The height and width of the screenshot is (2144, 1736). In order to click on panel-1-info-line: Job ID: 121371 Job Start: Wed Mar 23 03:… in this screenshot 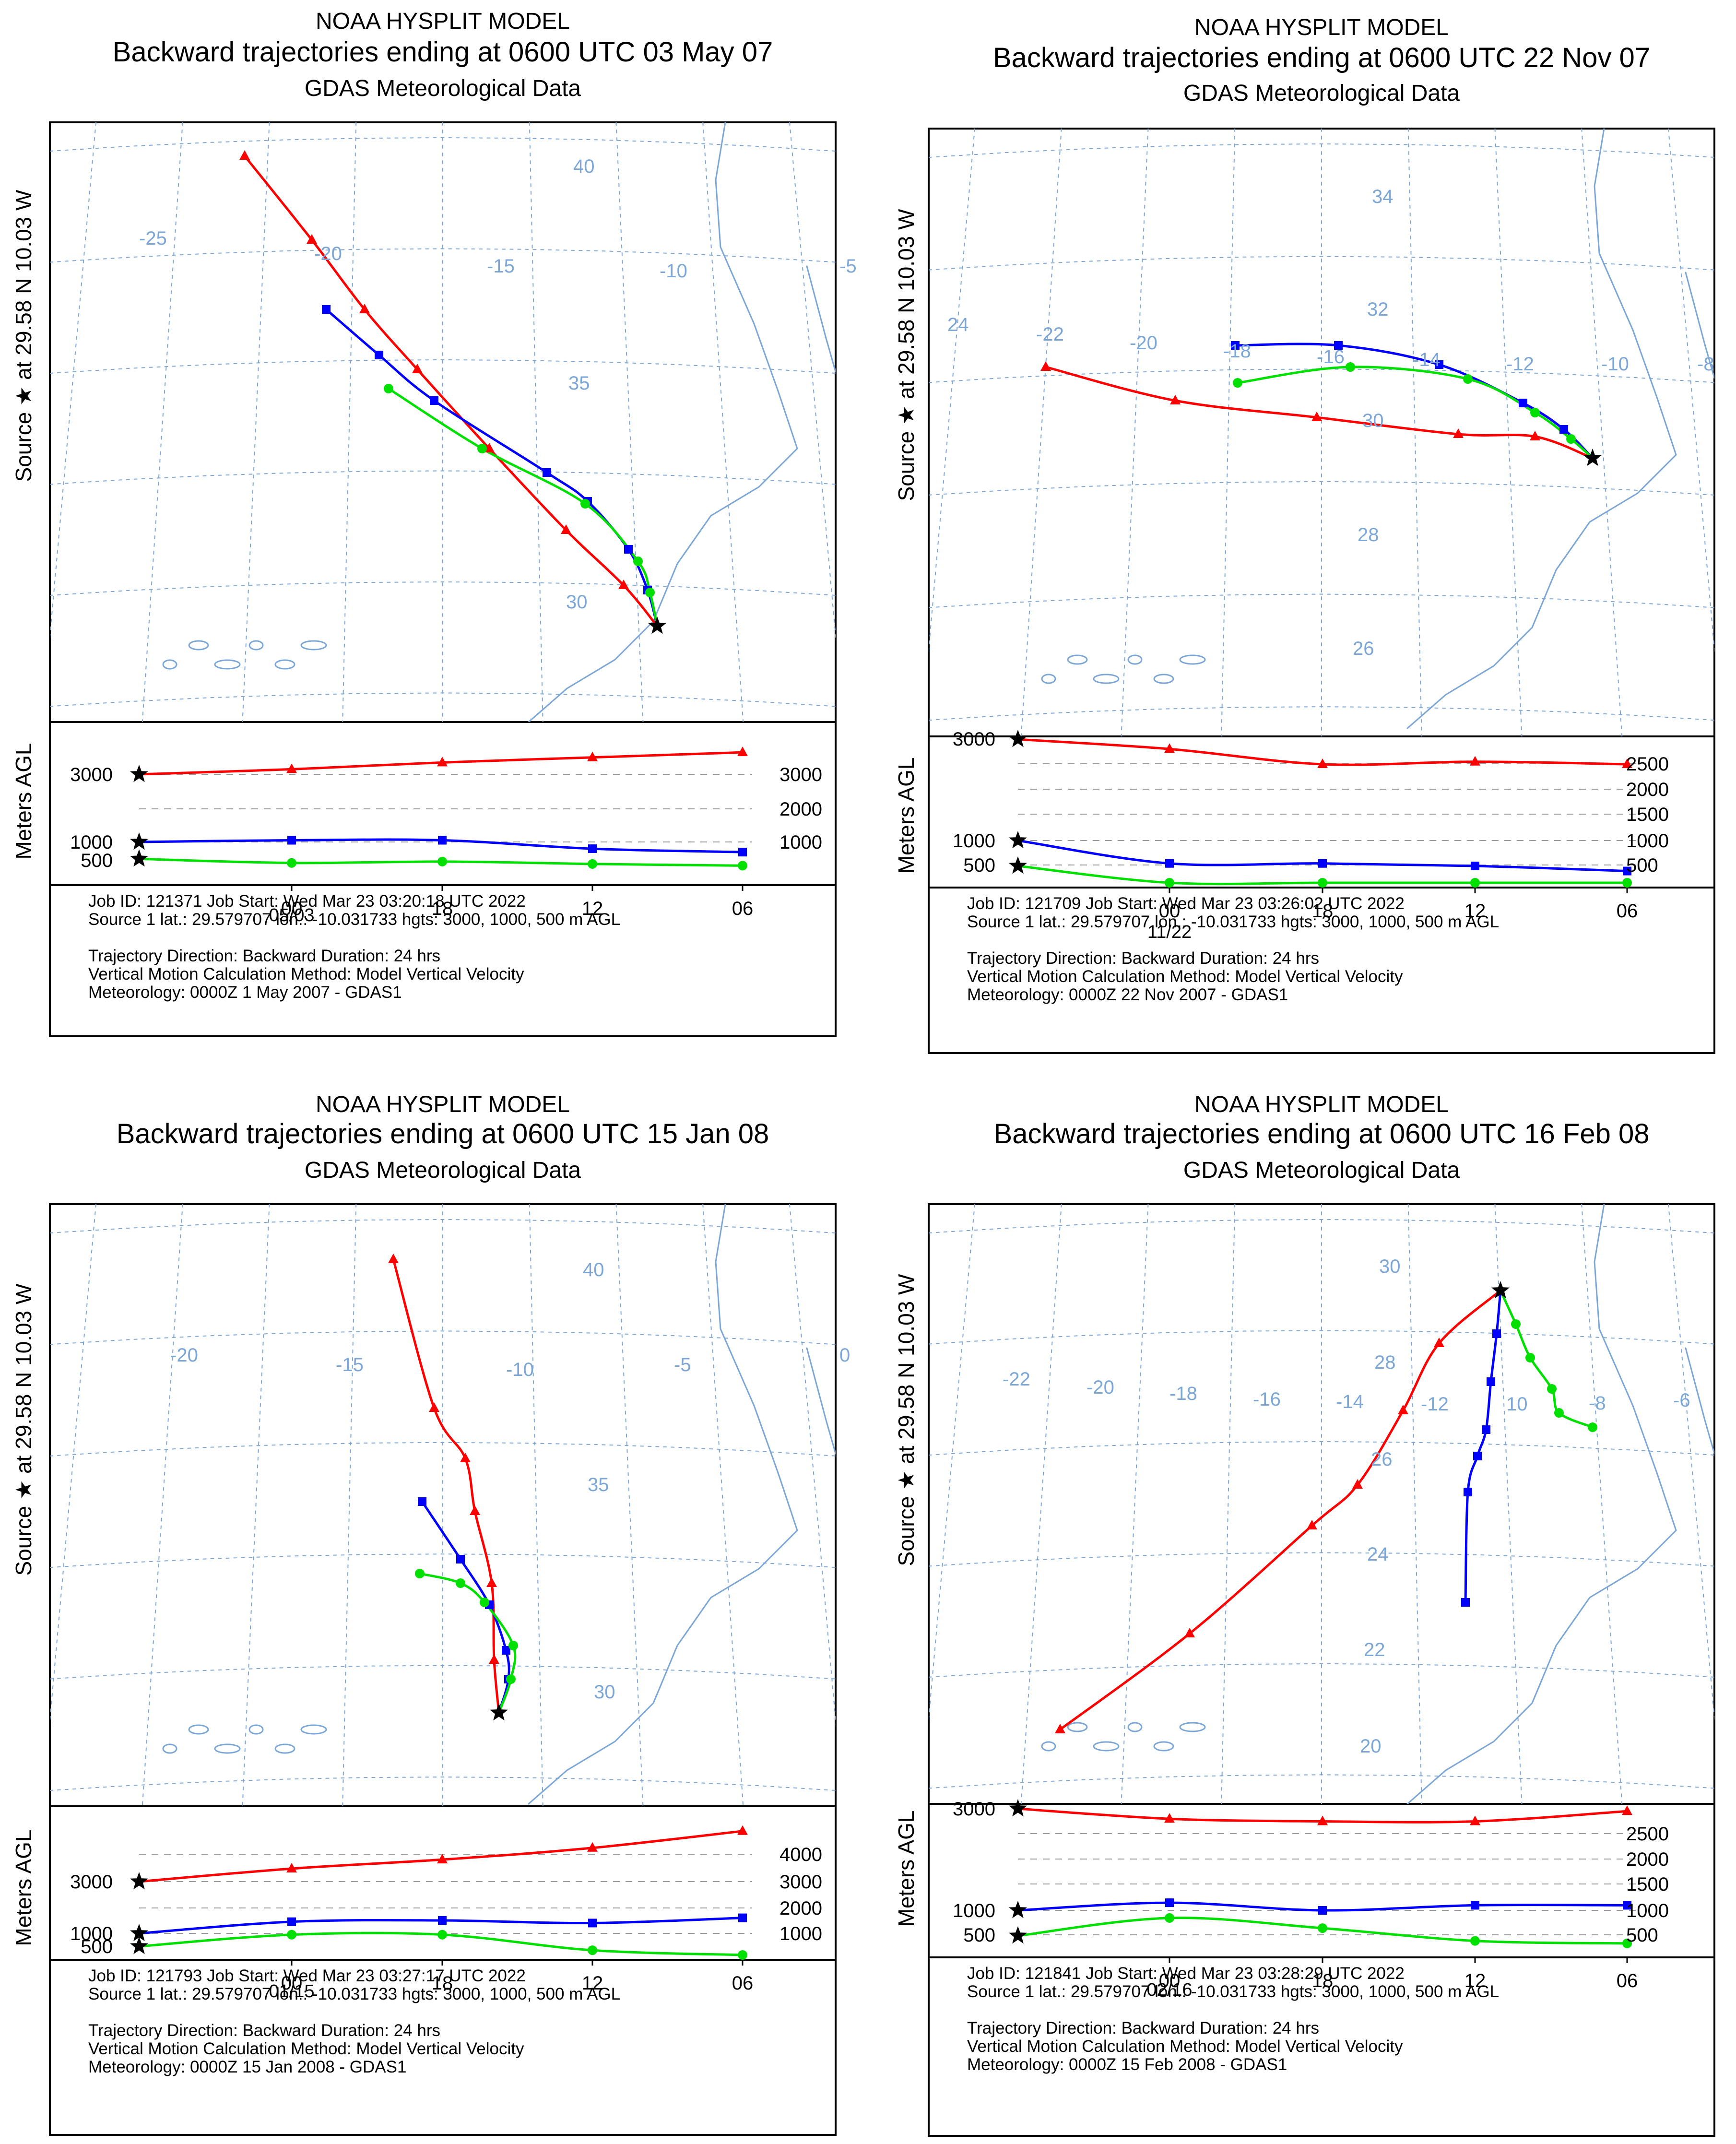, I will do `click(307, 901)`.